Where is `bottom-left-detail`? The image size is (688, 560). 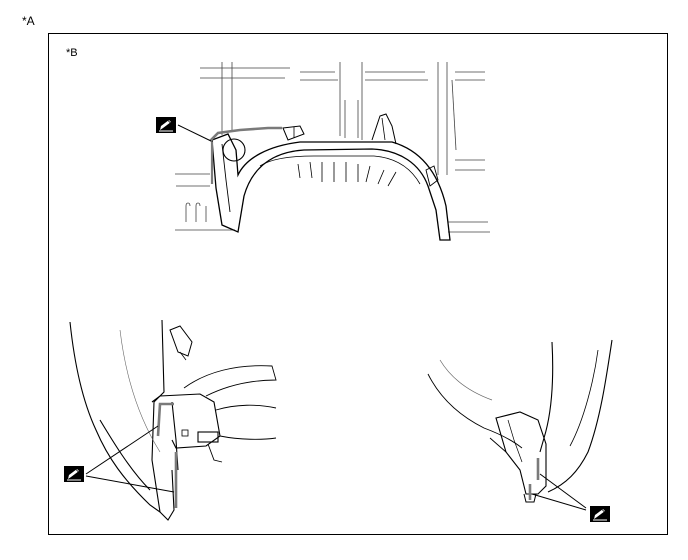
bottom-left-detail is located at coordinates (173, 420).